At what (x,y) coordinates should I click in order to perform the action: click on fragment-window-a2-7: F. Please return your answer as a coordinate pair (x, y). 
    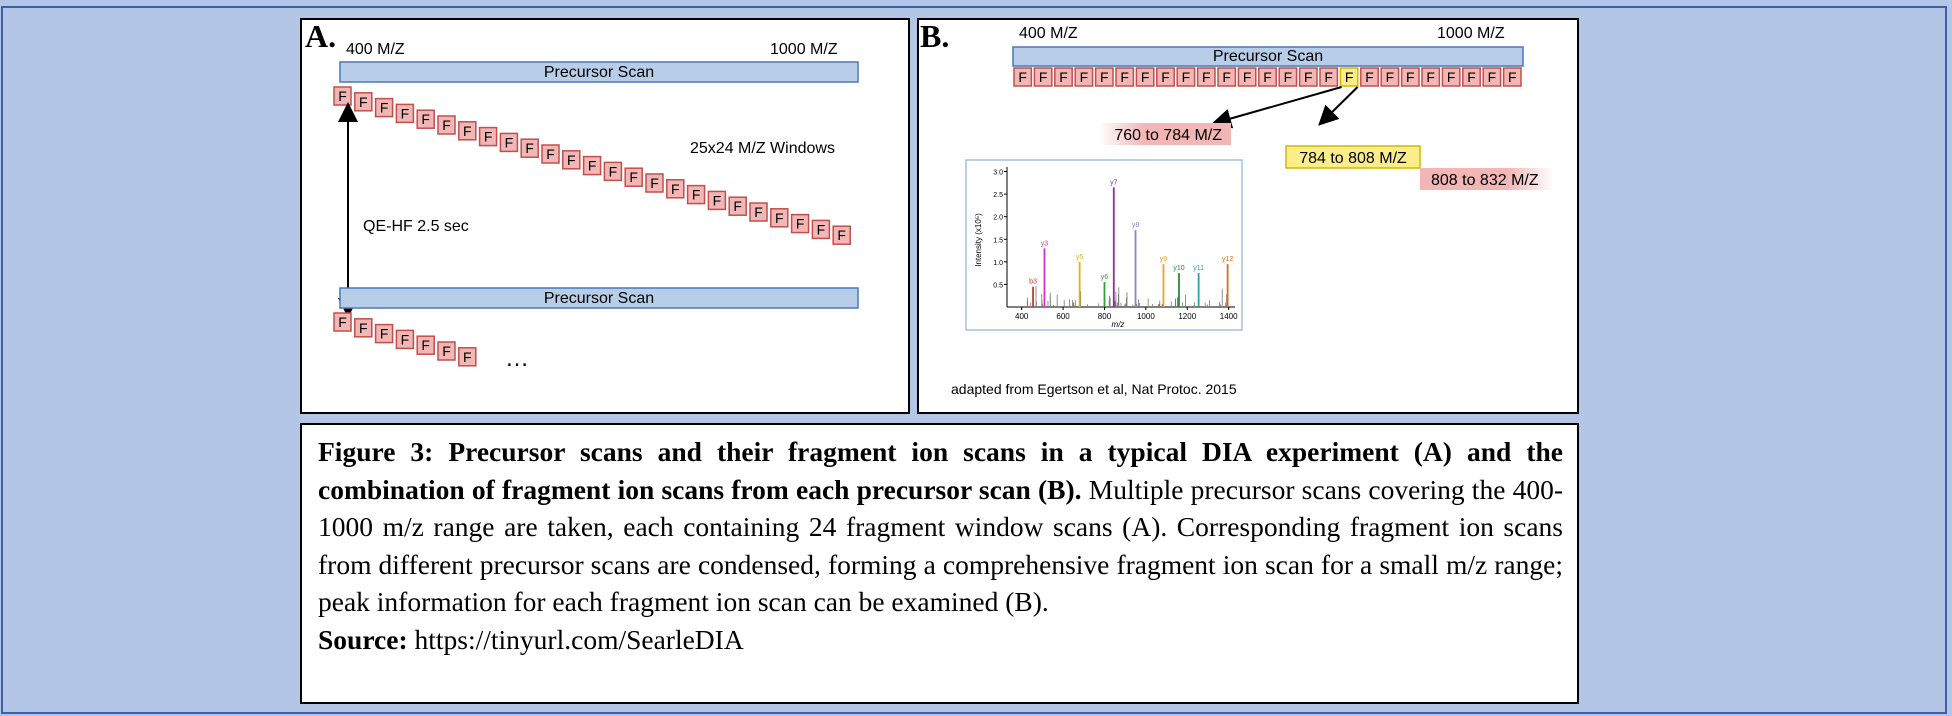
    Looking at the image, I should click on (467, 357).